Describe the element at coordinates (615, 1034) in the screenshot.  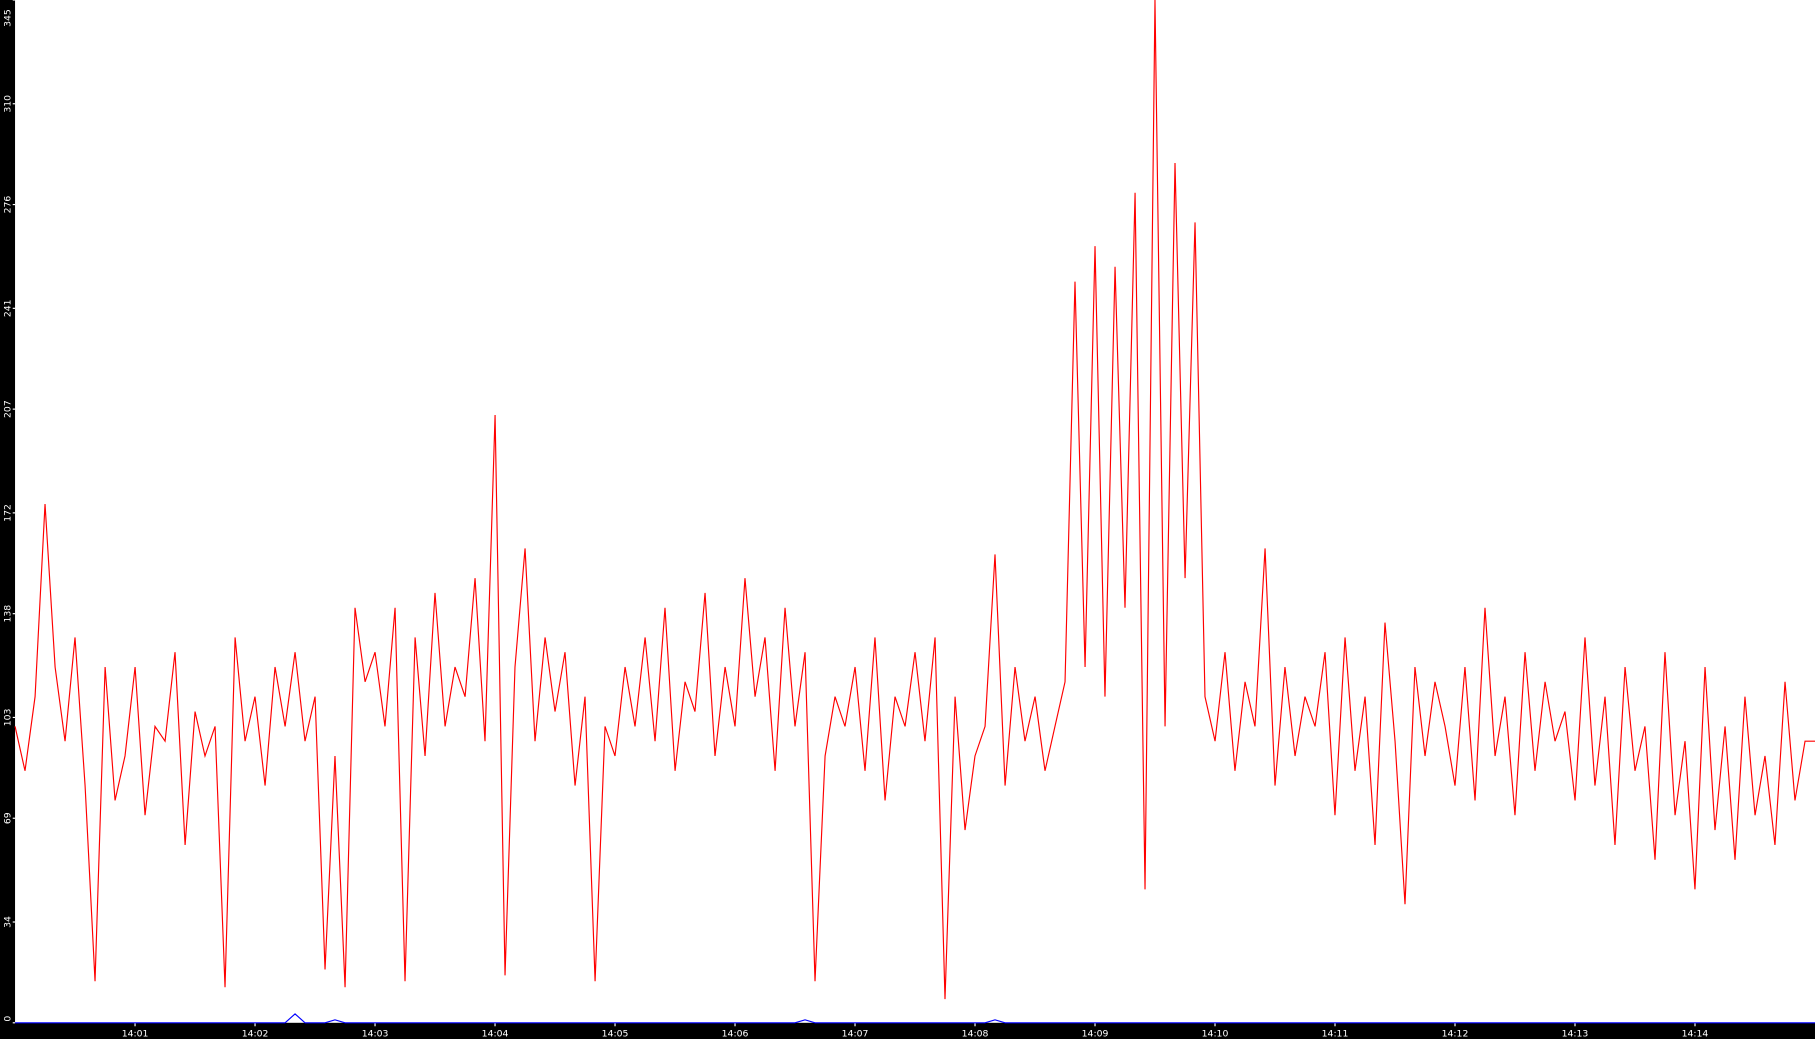
I see `x-tick-label: 14:05` at that location.